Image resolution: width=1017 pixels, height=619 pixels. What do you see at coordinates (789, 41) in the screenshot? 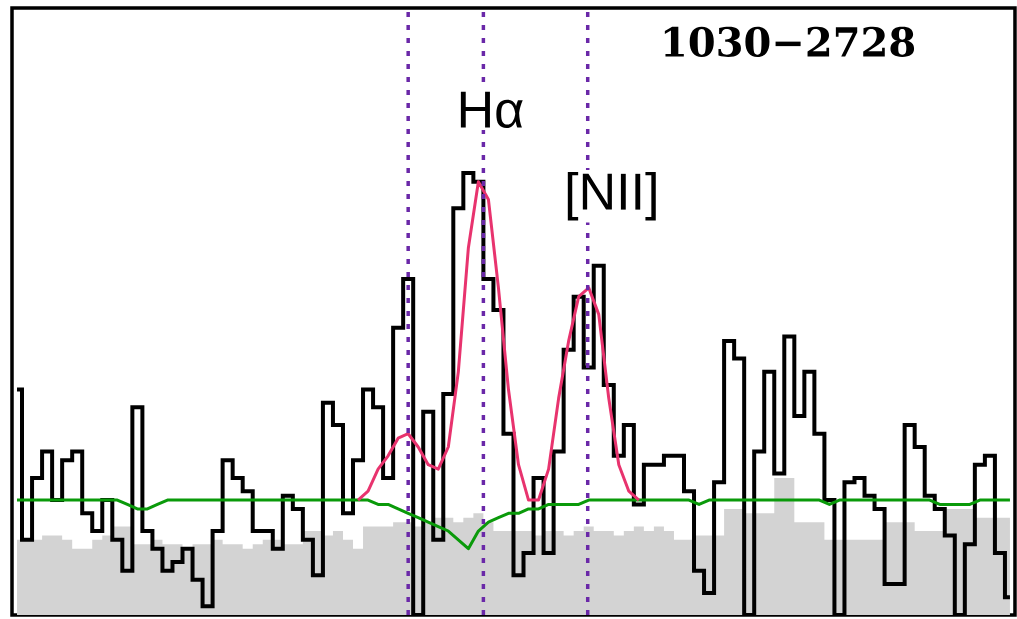
I see `chart-title: 1030−2728` at bounding box center [789, 41].